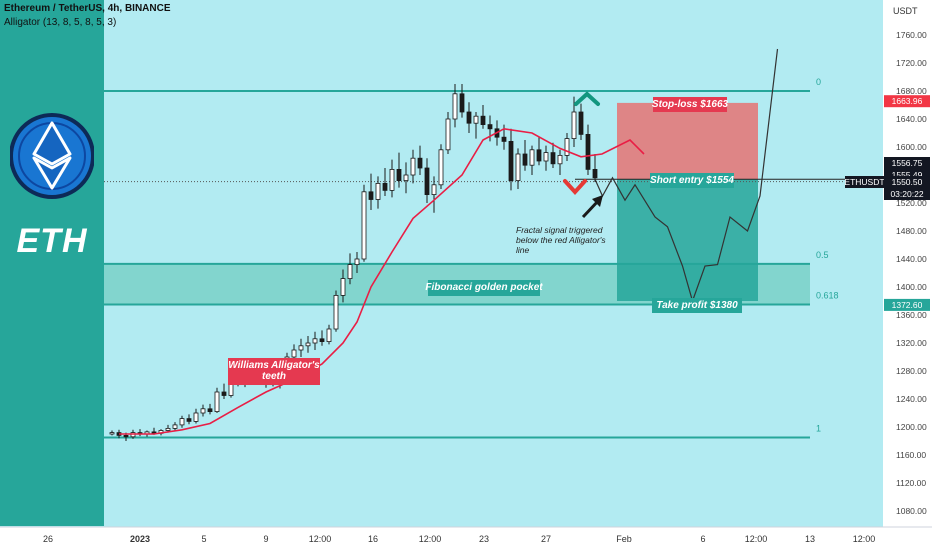 The width and height of the screenshot is (932, 550). I want to click on price-tick-9: 1440.00, so click(911, 259).